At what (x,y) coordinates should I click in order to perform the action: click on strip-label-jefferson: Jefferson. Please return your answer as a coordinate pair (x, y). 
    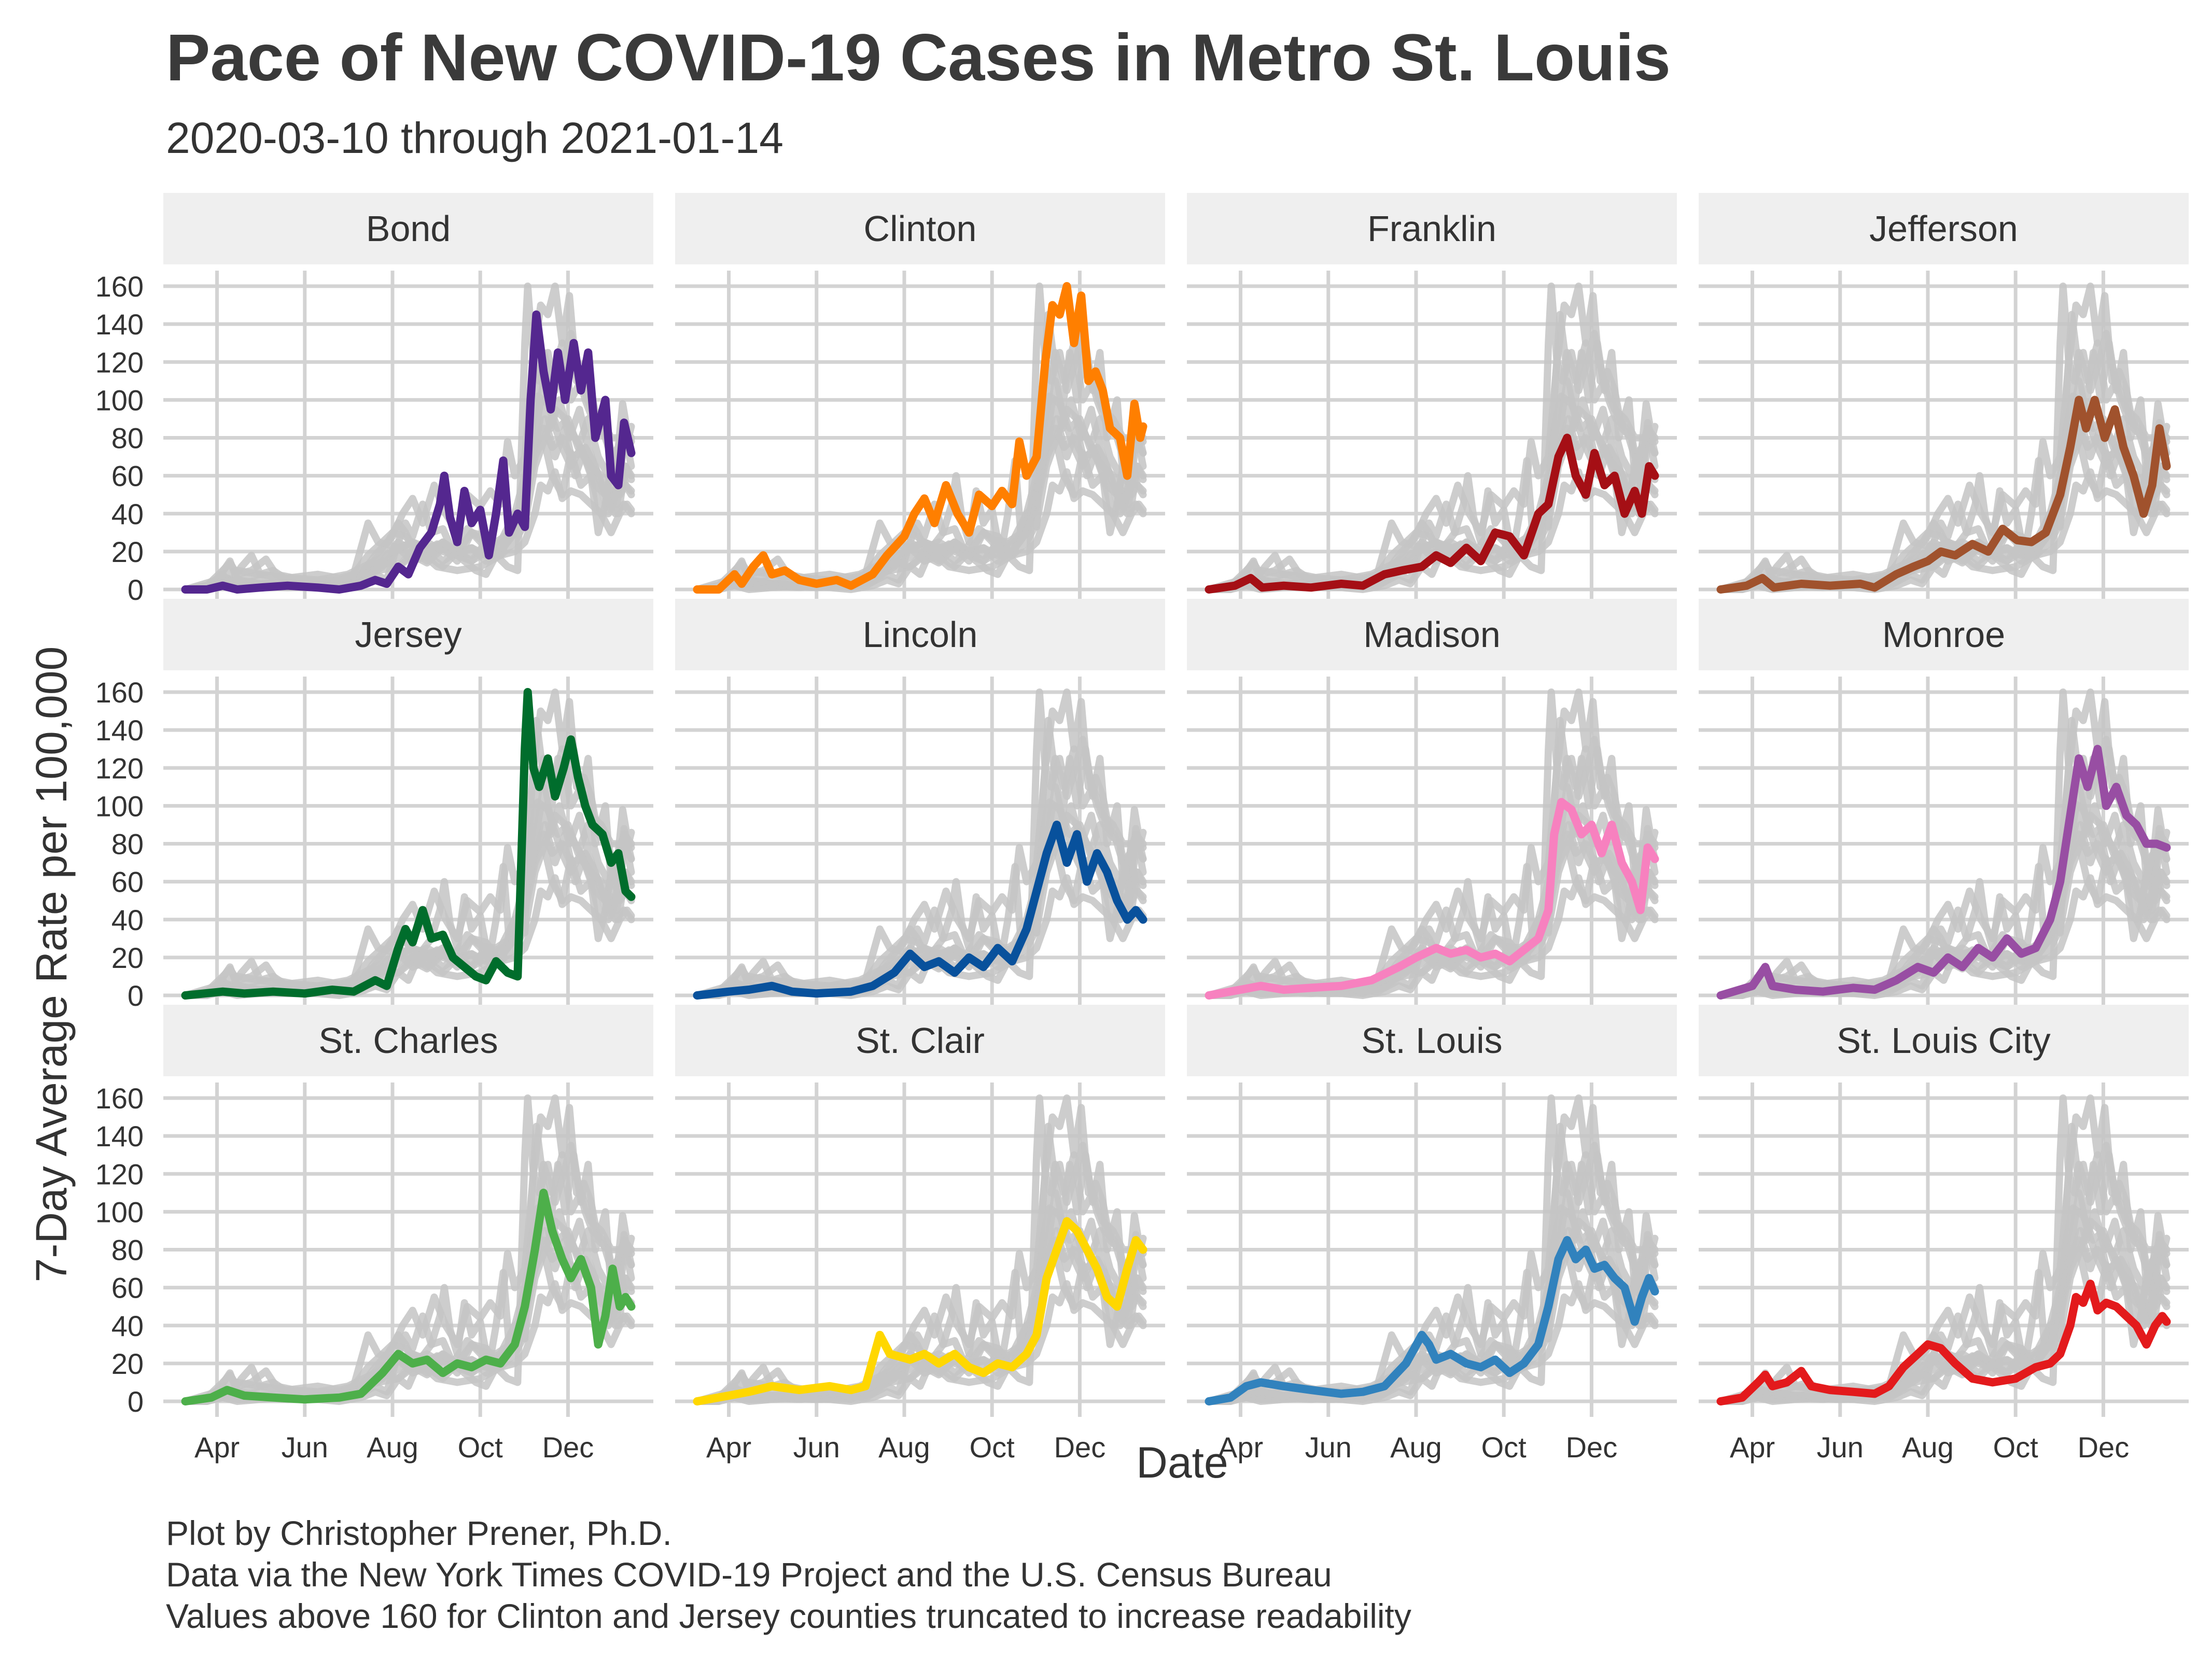
    Looking at the image, I should click on (1943, 228).